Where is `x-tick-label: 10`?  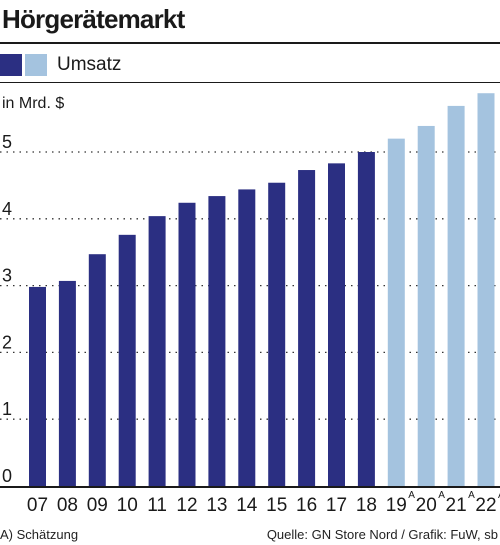 x-tick-label: 10 is located at coordinates (127, 505).